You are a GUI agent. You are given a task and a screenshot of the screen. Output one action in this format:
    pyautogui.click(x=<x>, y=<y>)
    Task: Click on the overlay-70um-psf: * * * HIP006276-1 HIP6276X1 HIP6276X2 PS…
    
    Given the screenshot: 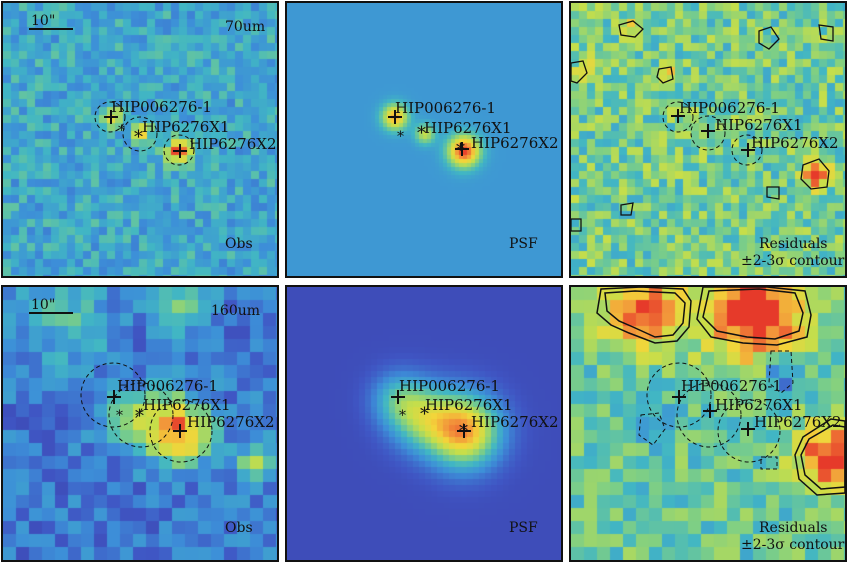 What is the action you would take?
    pyautogui.click(x=473, y=175)
    